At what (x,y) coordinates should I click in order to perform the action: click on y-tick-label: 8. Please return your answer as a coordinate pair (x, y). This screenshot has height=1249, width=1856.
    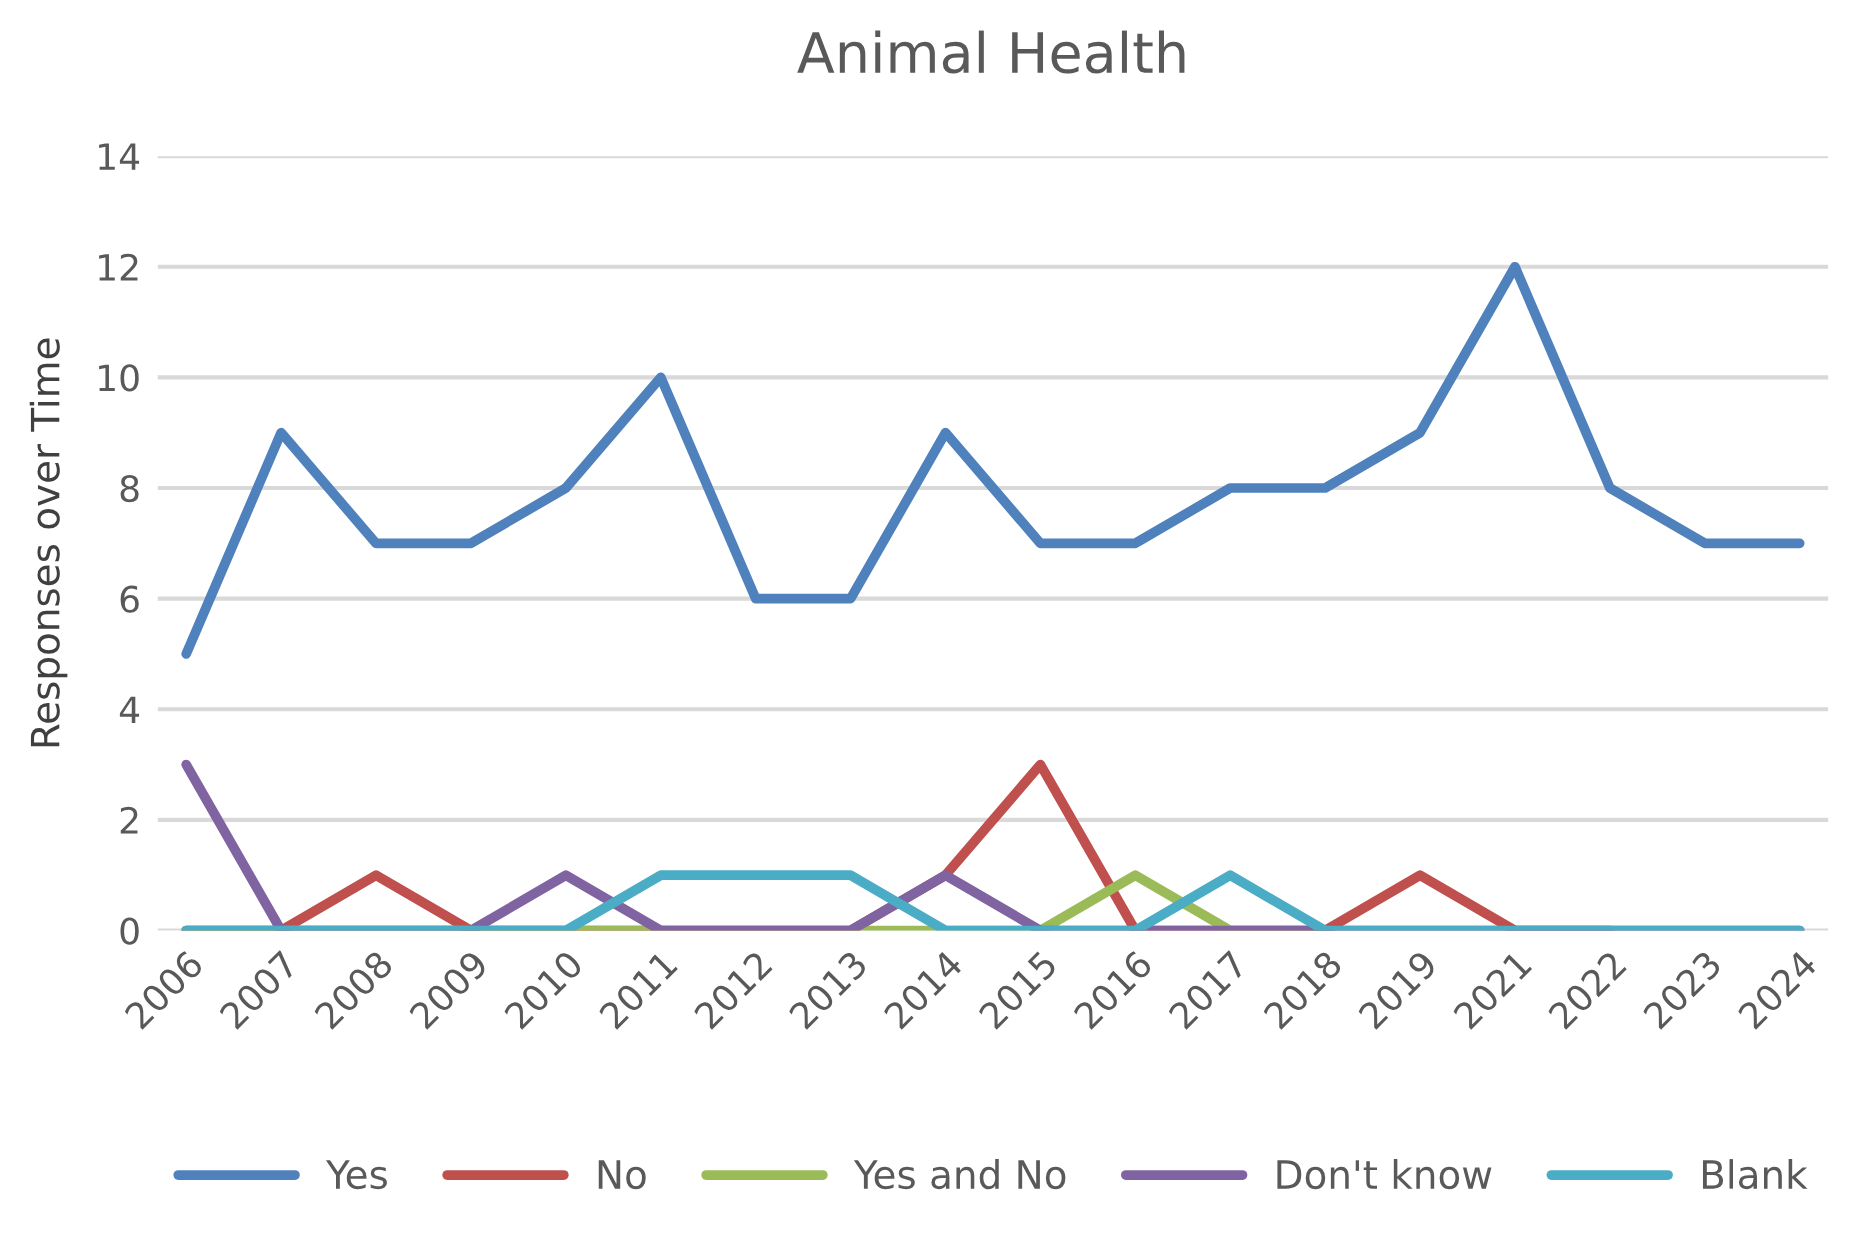
    Looking at the image, I should click on (129, 488).